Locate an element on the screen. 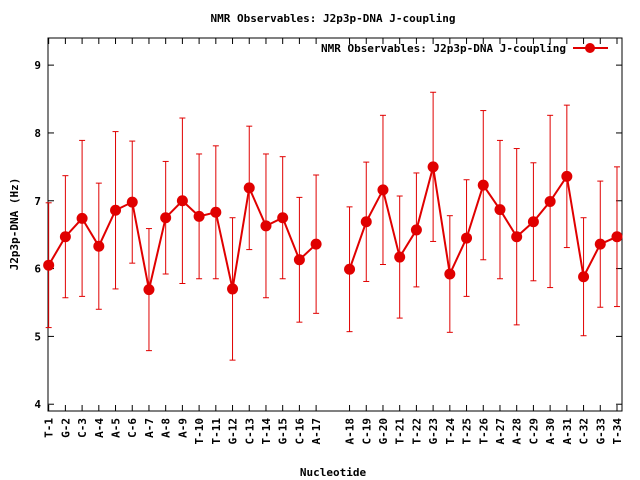 Image resolution: width=640 pixels, height=480 pixels. x-tick-label: T-25 is located at coordinates (467, 431).